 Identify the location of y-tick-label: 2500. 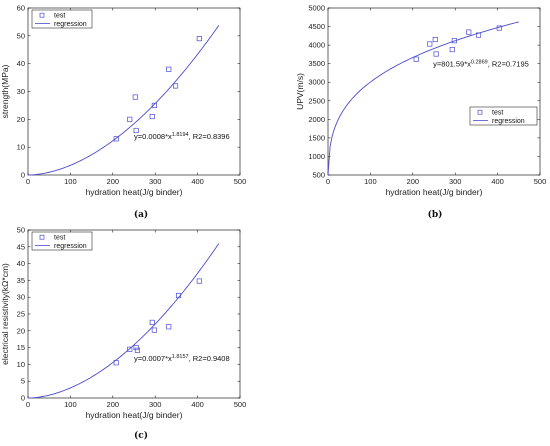
(316, 100).